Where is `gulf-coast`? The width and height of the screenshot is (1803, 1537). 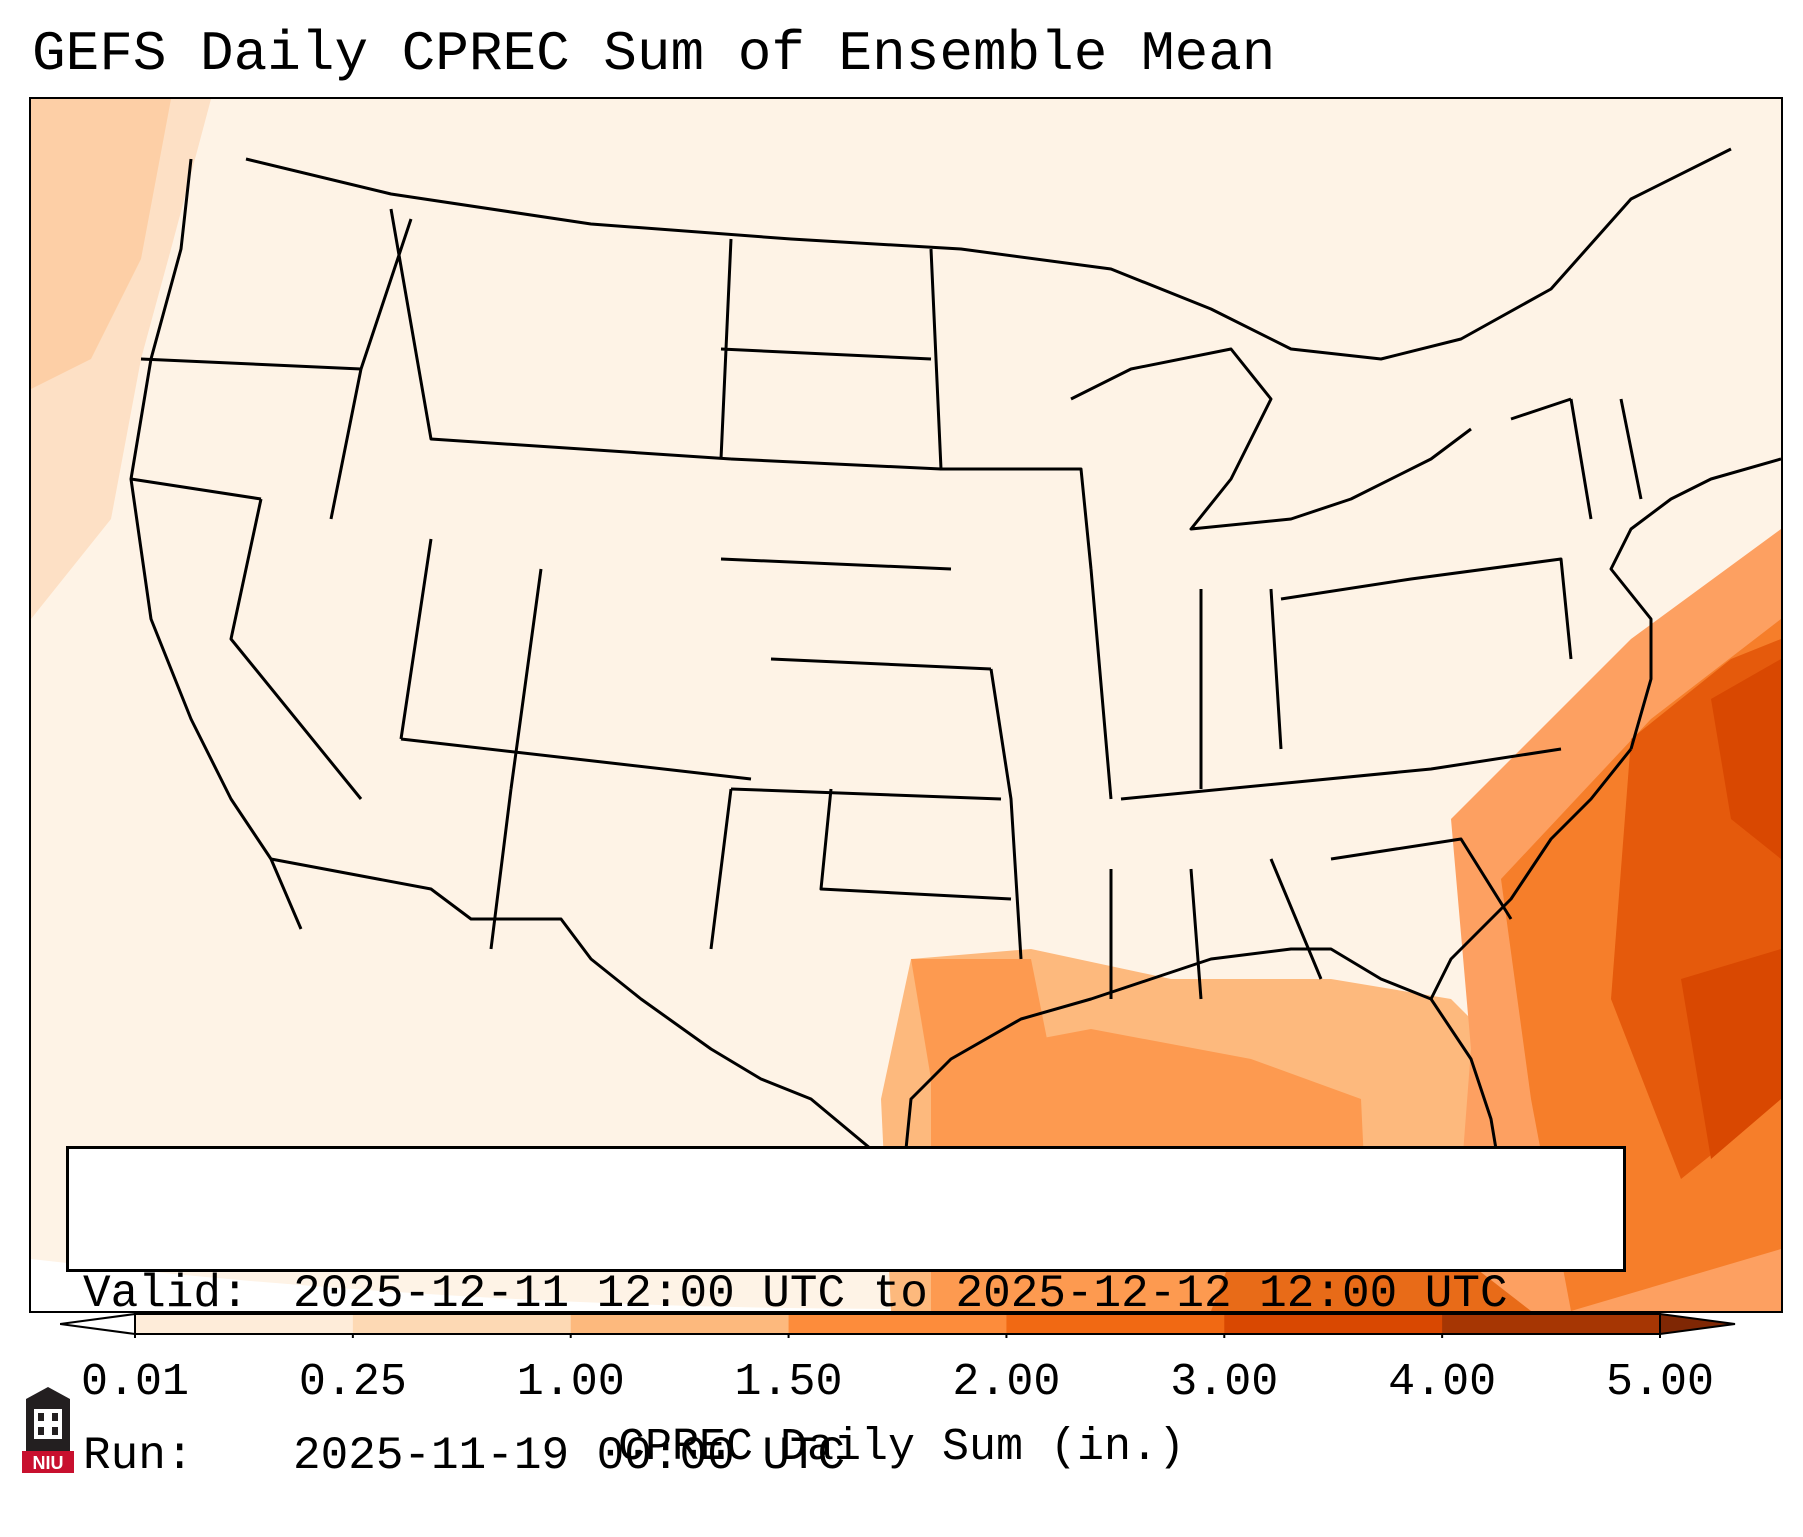
gulf-coast is located at coordinates (1201, 1073).